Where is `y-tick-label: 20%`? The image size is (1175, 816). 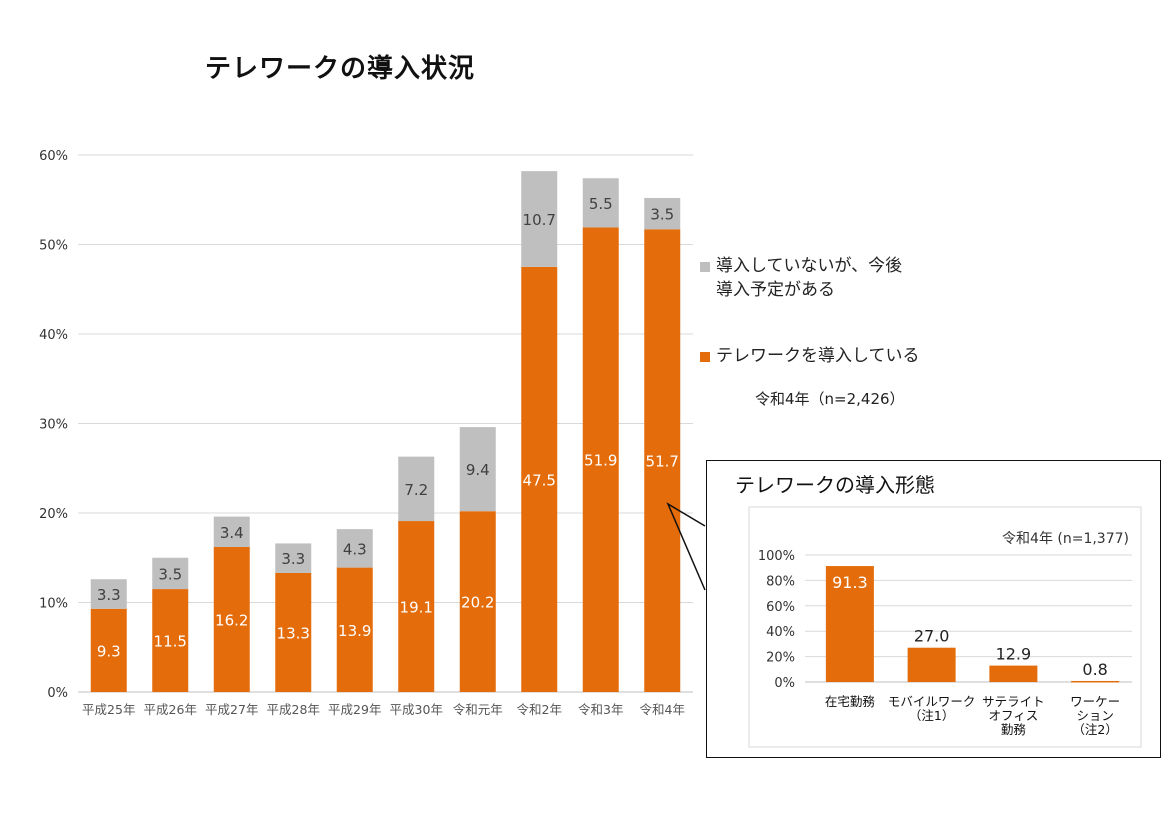
y-tick-label: 20% is located at coordinates (53, 514).